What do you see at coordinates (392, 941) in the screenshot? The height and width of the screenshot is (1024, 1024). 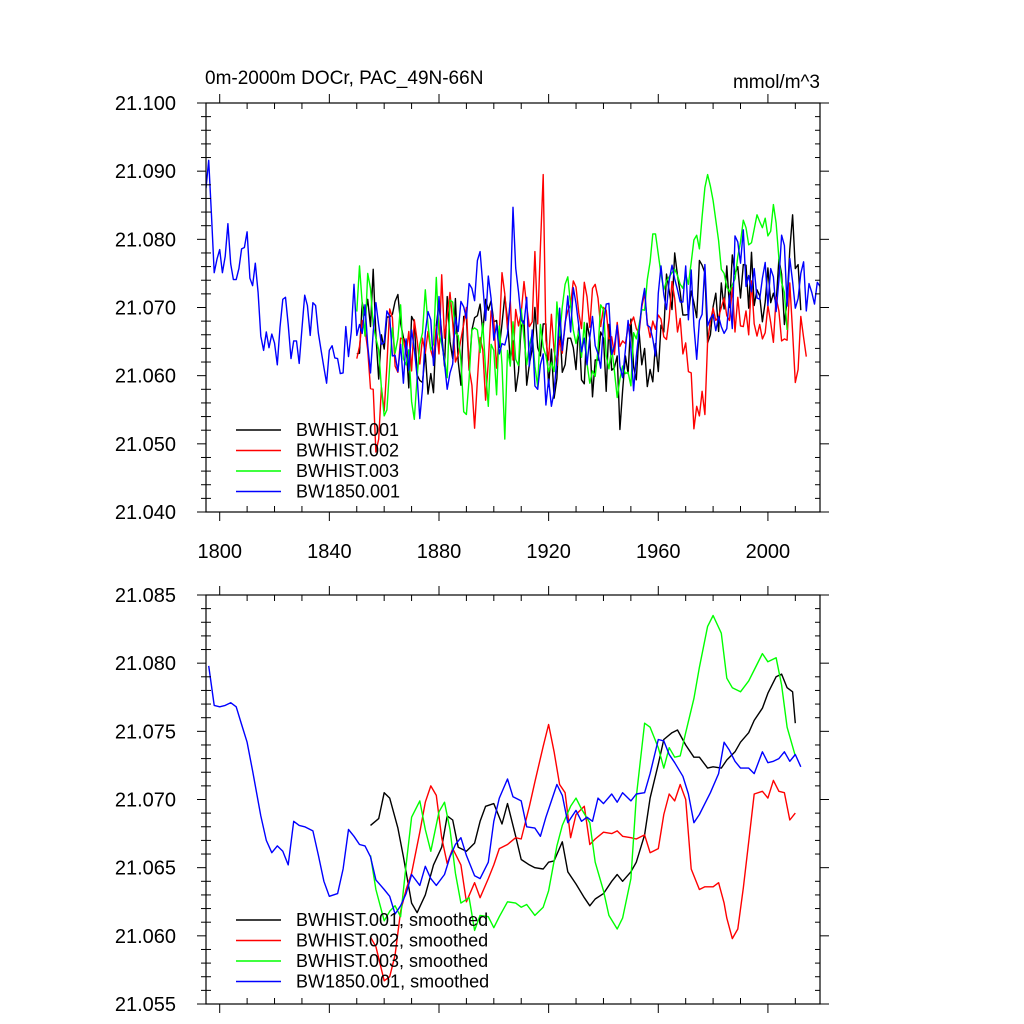 I see `legend-entry: BWHIST.002, smoothed` at bounding box center [392, 941].